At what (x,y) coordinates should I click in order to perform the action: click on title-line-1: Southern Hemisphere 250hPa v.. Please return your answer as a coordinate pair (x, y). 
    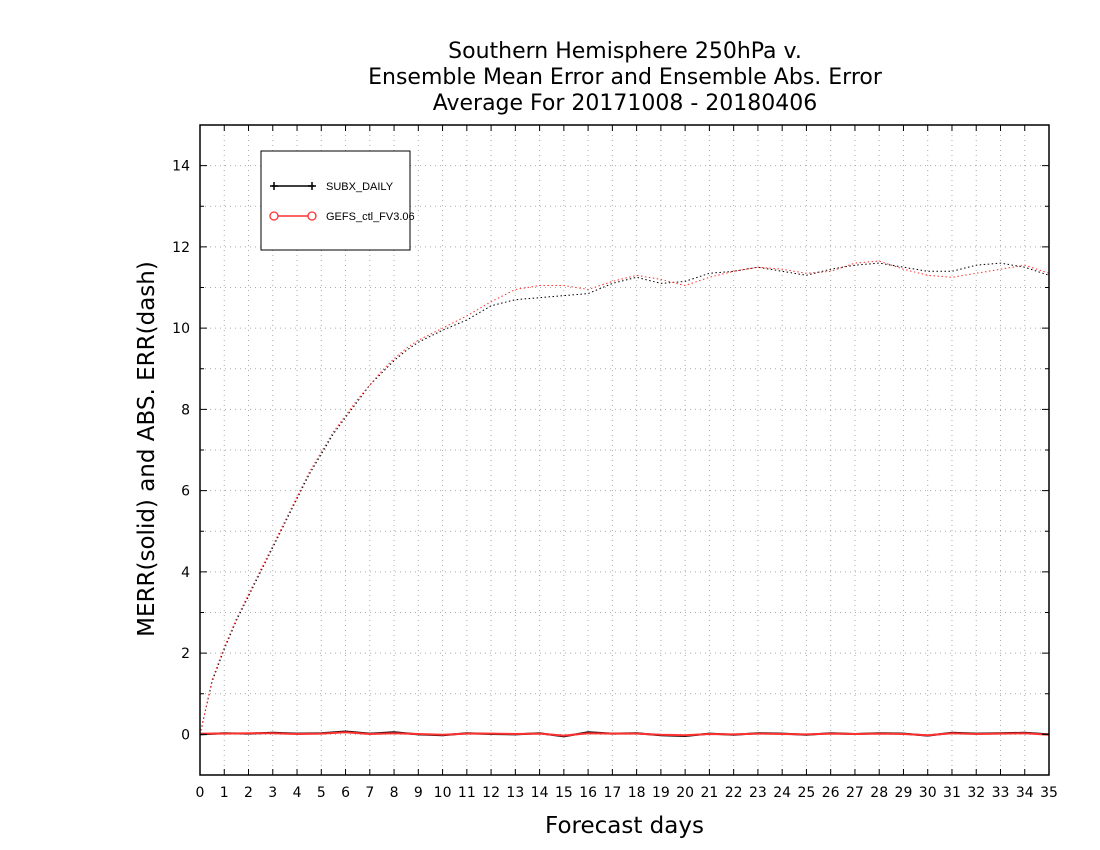
    Looking at the image, I should click on (625, 51).